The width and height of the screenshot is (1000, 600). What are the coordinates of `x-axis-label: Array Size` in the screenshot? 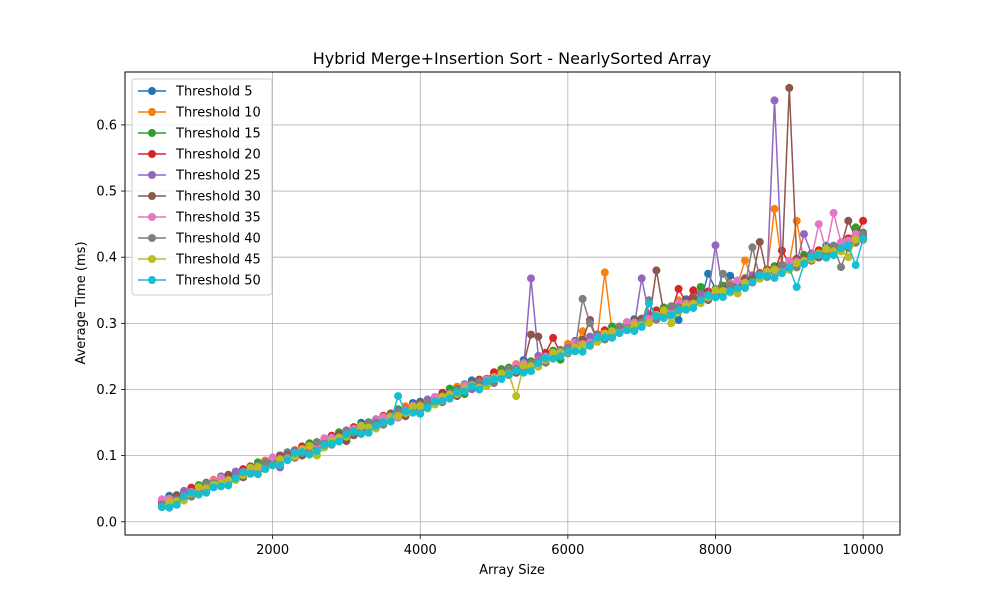 It's located at (512, 570).